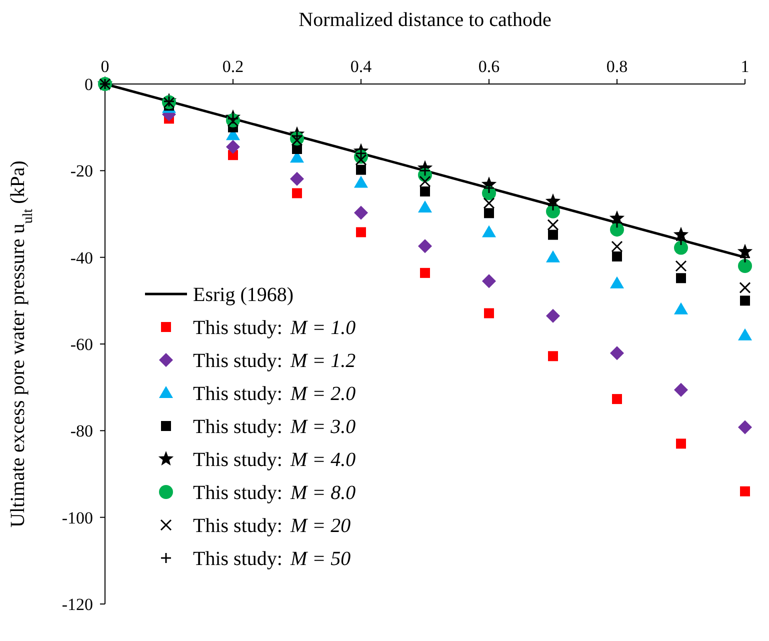 This screenshot has width=769, height=641. I want to click on x-axis-title: Normalized distance to cathode, so click(425, 20).